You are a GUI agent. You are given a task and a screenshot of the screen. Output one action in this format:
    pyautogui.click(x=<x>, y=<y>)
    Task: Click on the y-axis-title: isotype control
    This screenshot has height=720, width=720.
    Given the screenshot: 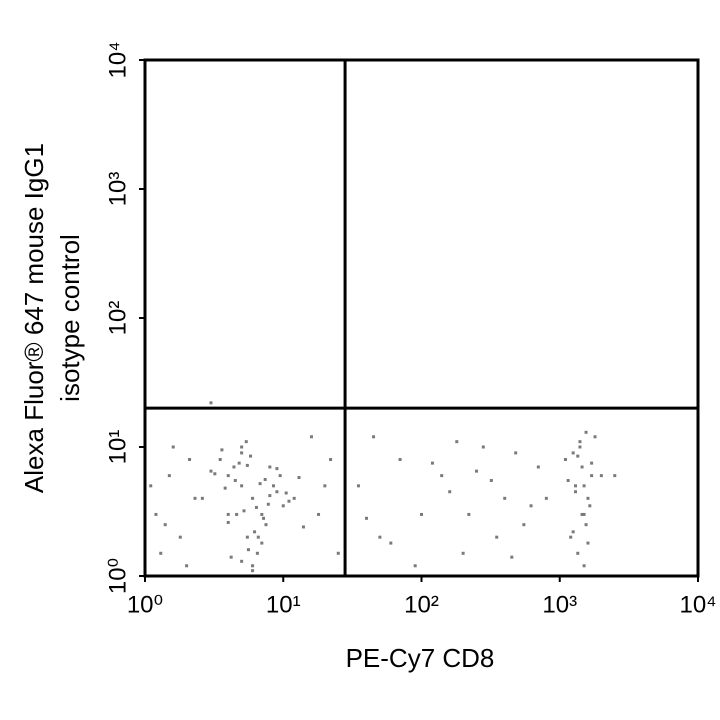 What is the action you would take?
    pyautogui.click(x=70, y=318)
    